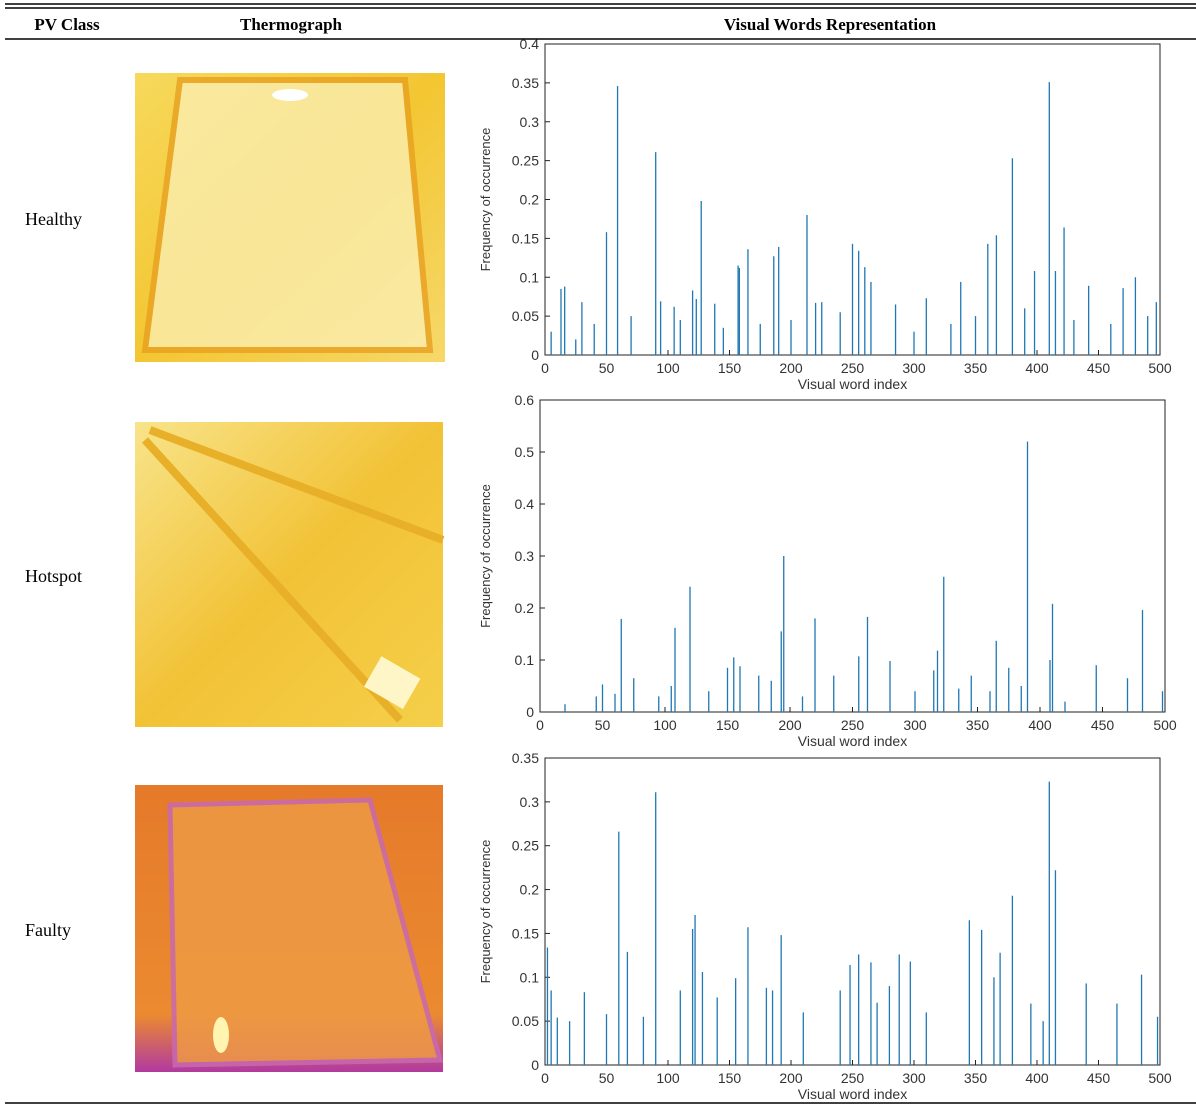 The height and width of the screenshot is (1106, 1196). Describe the element at coordinates (830, 24) in the screenshot. I see `header: Visual Words Representation` at that location.